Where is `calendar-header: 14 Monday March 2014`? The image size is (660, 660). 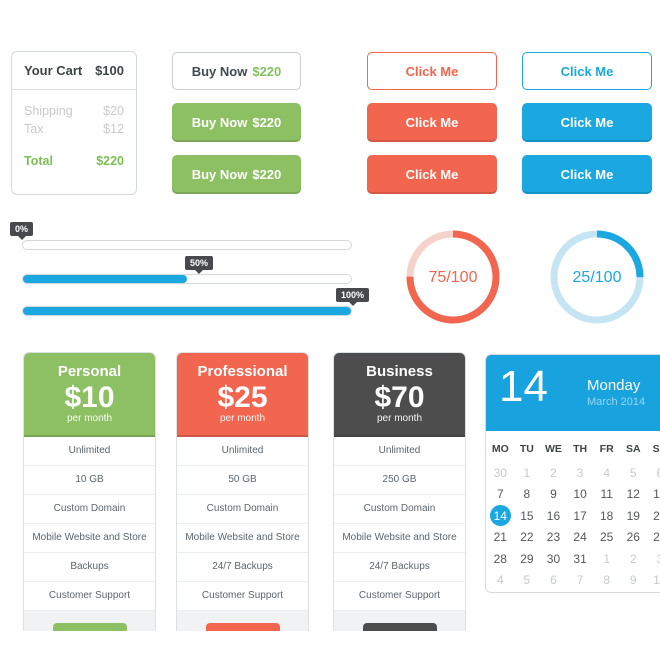
calendar-header: 14 Monday March 2014 is located at coordinates (573, 393).